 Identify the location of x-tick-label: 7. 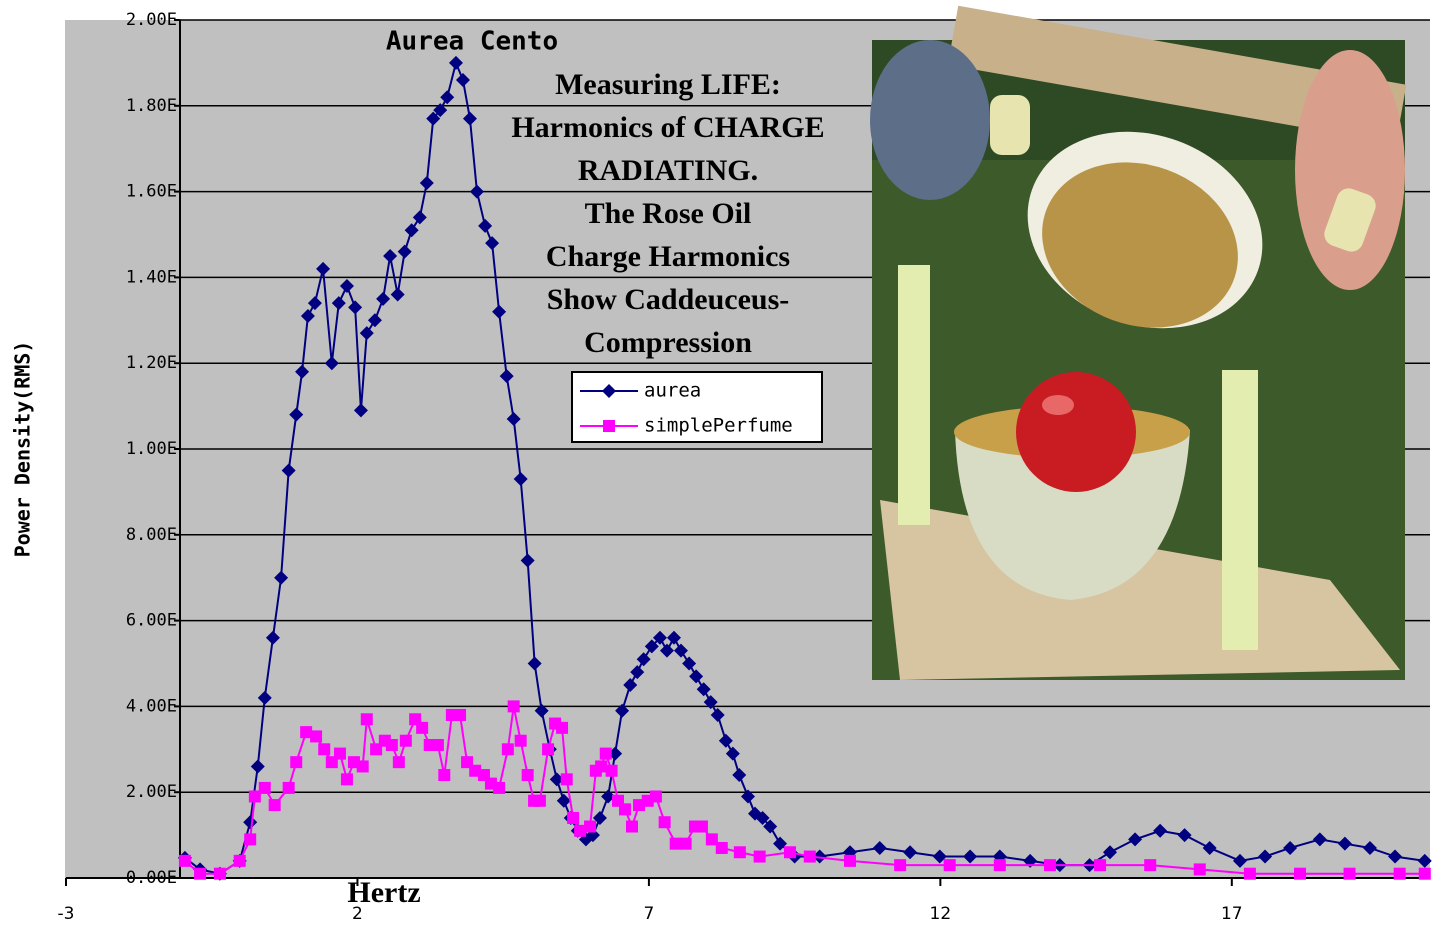
(648, 914).